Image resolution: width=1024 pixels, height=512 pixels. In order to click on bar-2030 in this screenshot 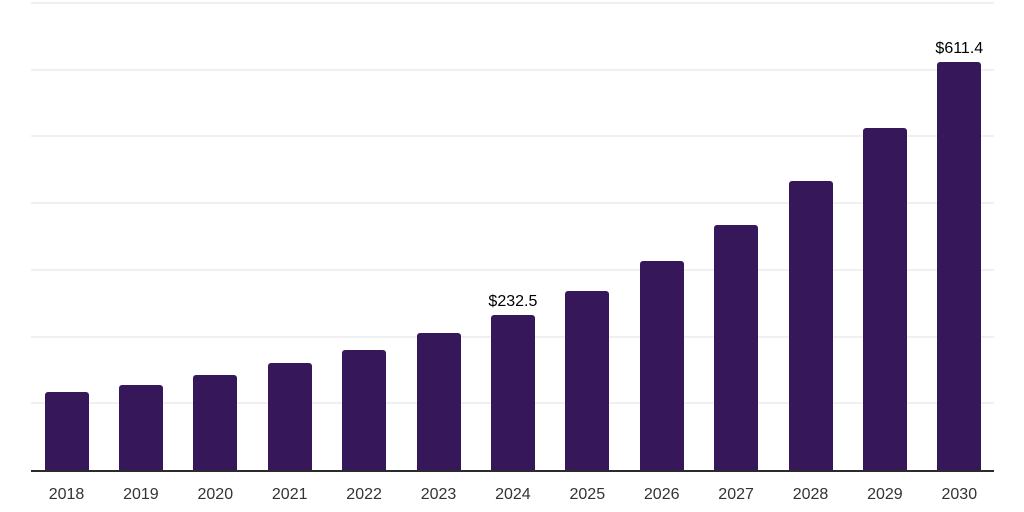, I will do `click(959, 266)`.